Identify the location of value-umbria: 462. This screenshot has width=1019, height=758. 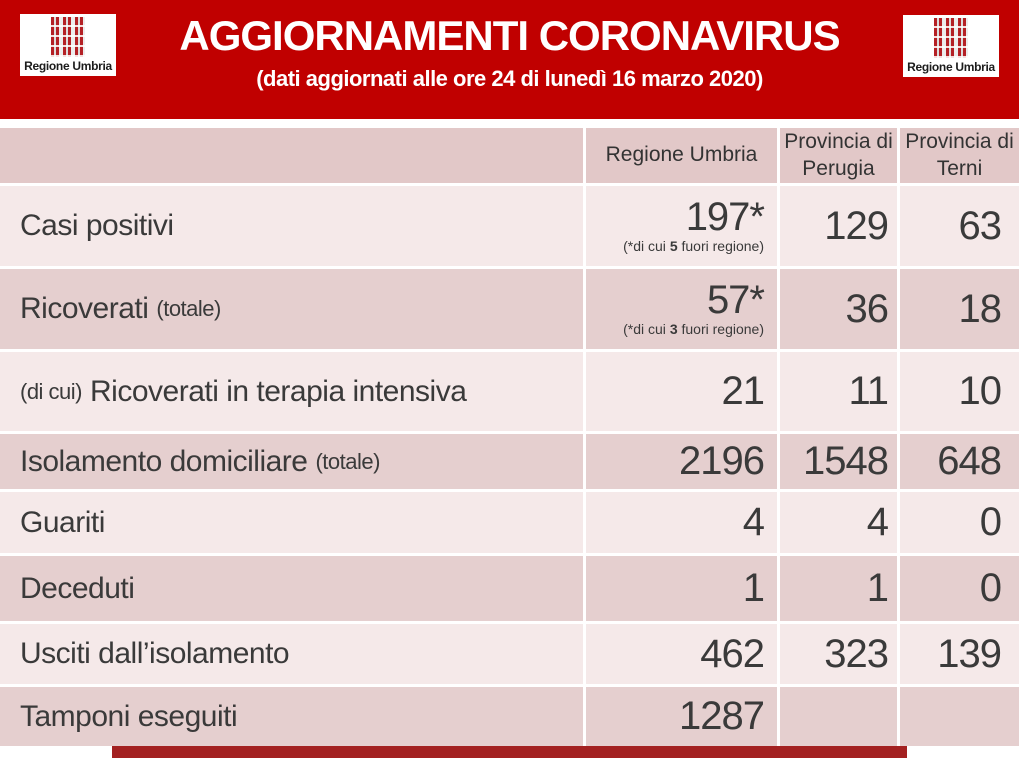
(681, 654).